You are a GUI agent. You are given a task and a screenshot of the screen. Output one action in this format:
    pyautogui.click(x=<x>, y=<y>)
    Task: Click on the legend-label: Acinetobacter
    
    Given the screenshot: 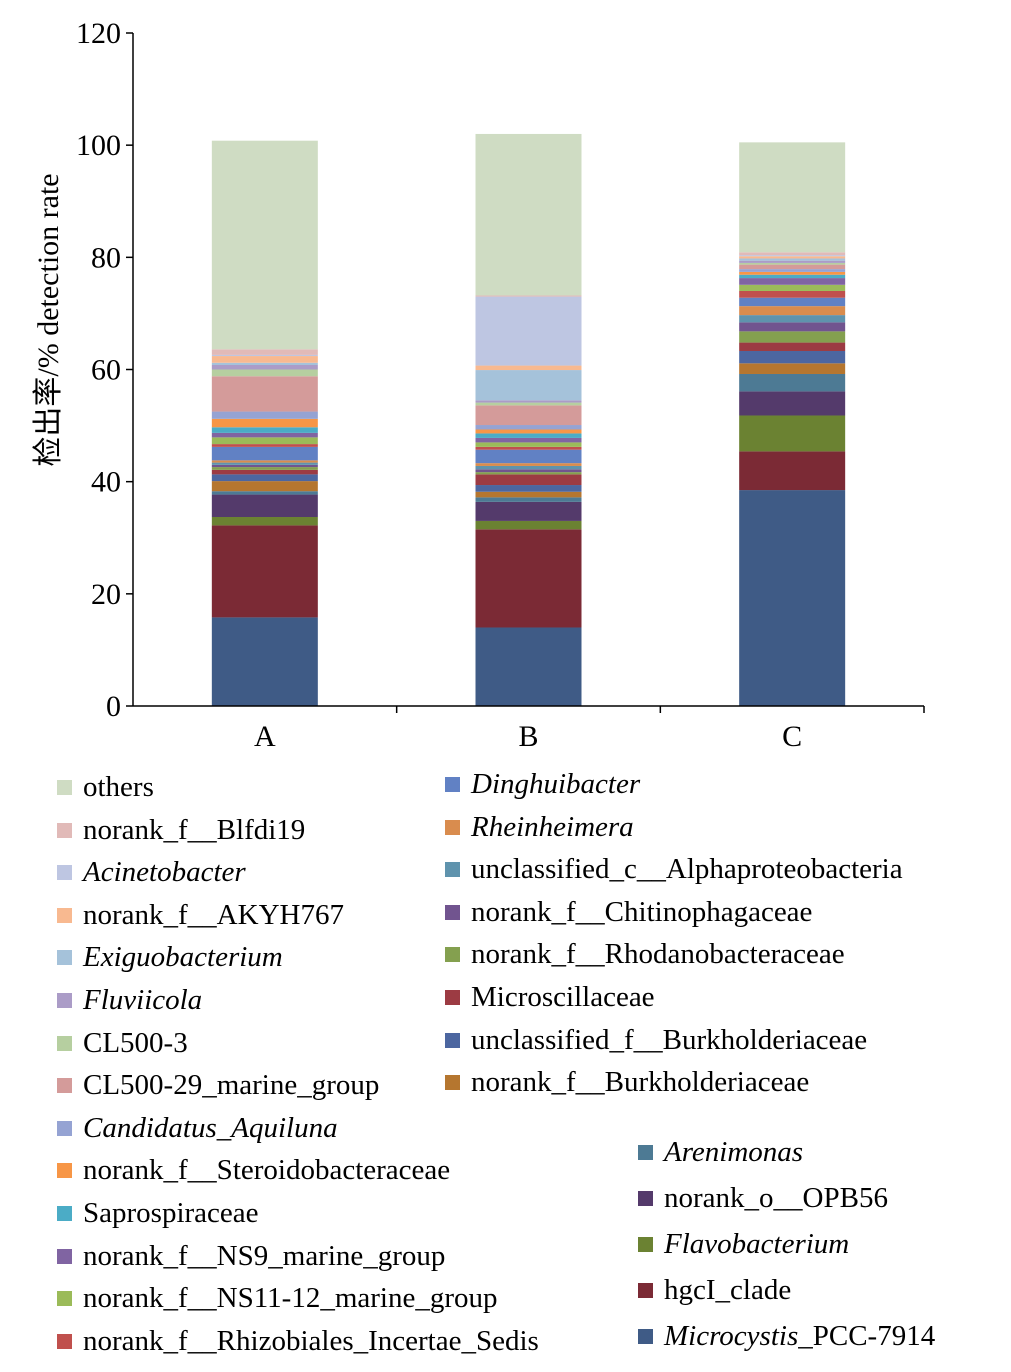 What is the action you would take?
    pyautogui.click(x=164, y=872)
    